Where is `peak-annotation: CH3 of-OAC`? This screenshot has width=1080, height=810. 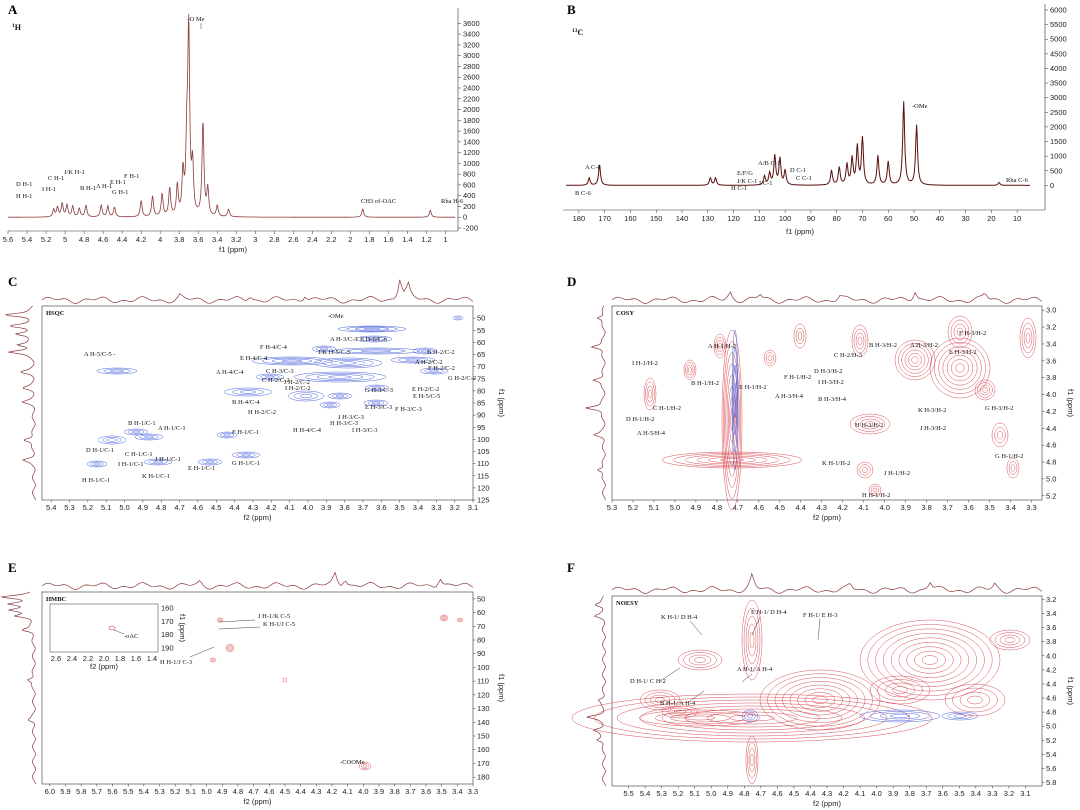 peak-annotation: CH3 of-OAC is located at coordinates (378, 201).